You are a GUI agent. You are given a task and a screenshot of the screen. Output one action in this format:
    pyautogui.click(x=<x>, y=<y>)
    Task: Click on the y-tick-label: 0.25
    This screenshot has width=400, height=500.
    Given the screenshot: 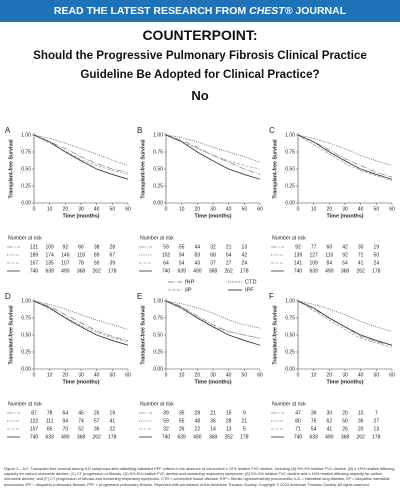 What is the action you would take?
    pyautogui.click(x=290, y=186)
    